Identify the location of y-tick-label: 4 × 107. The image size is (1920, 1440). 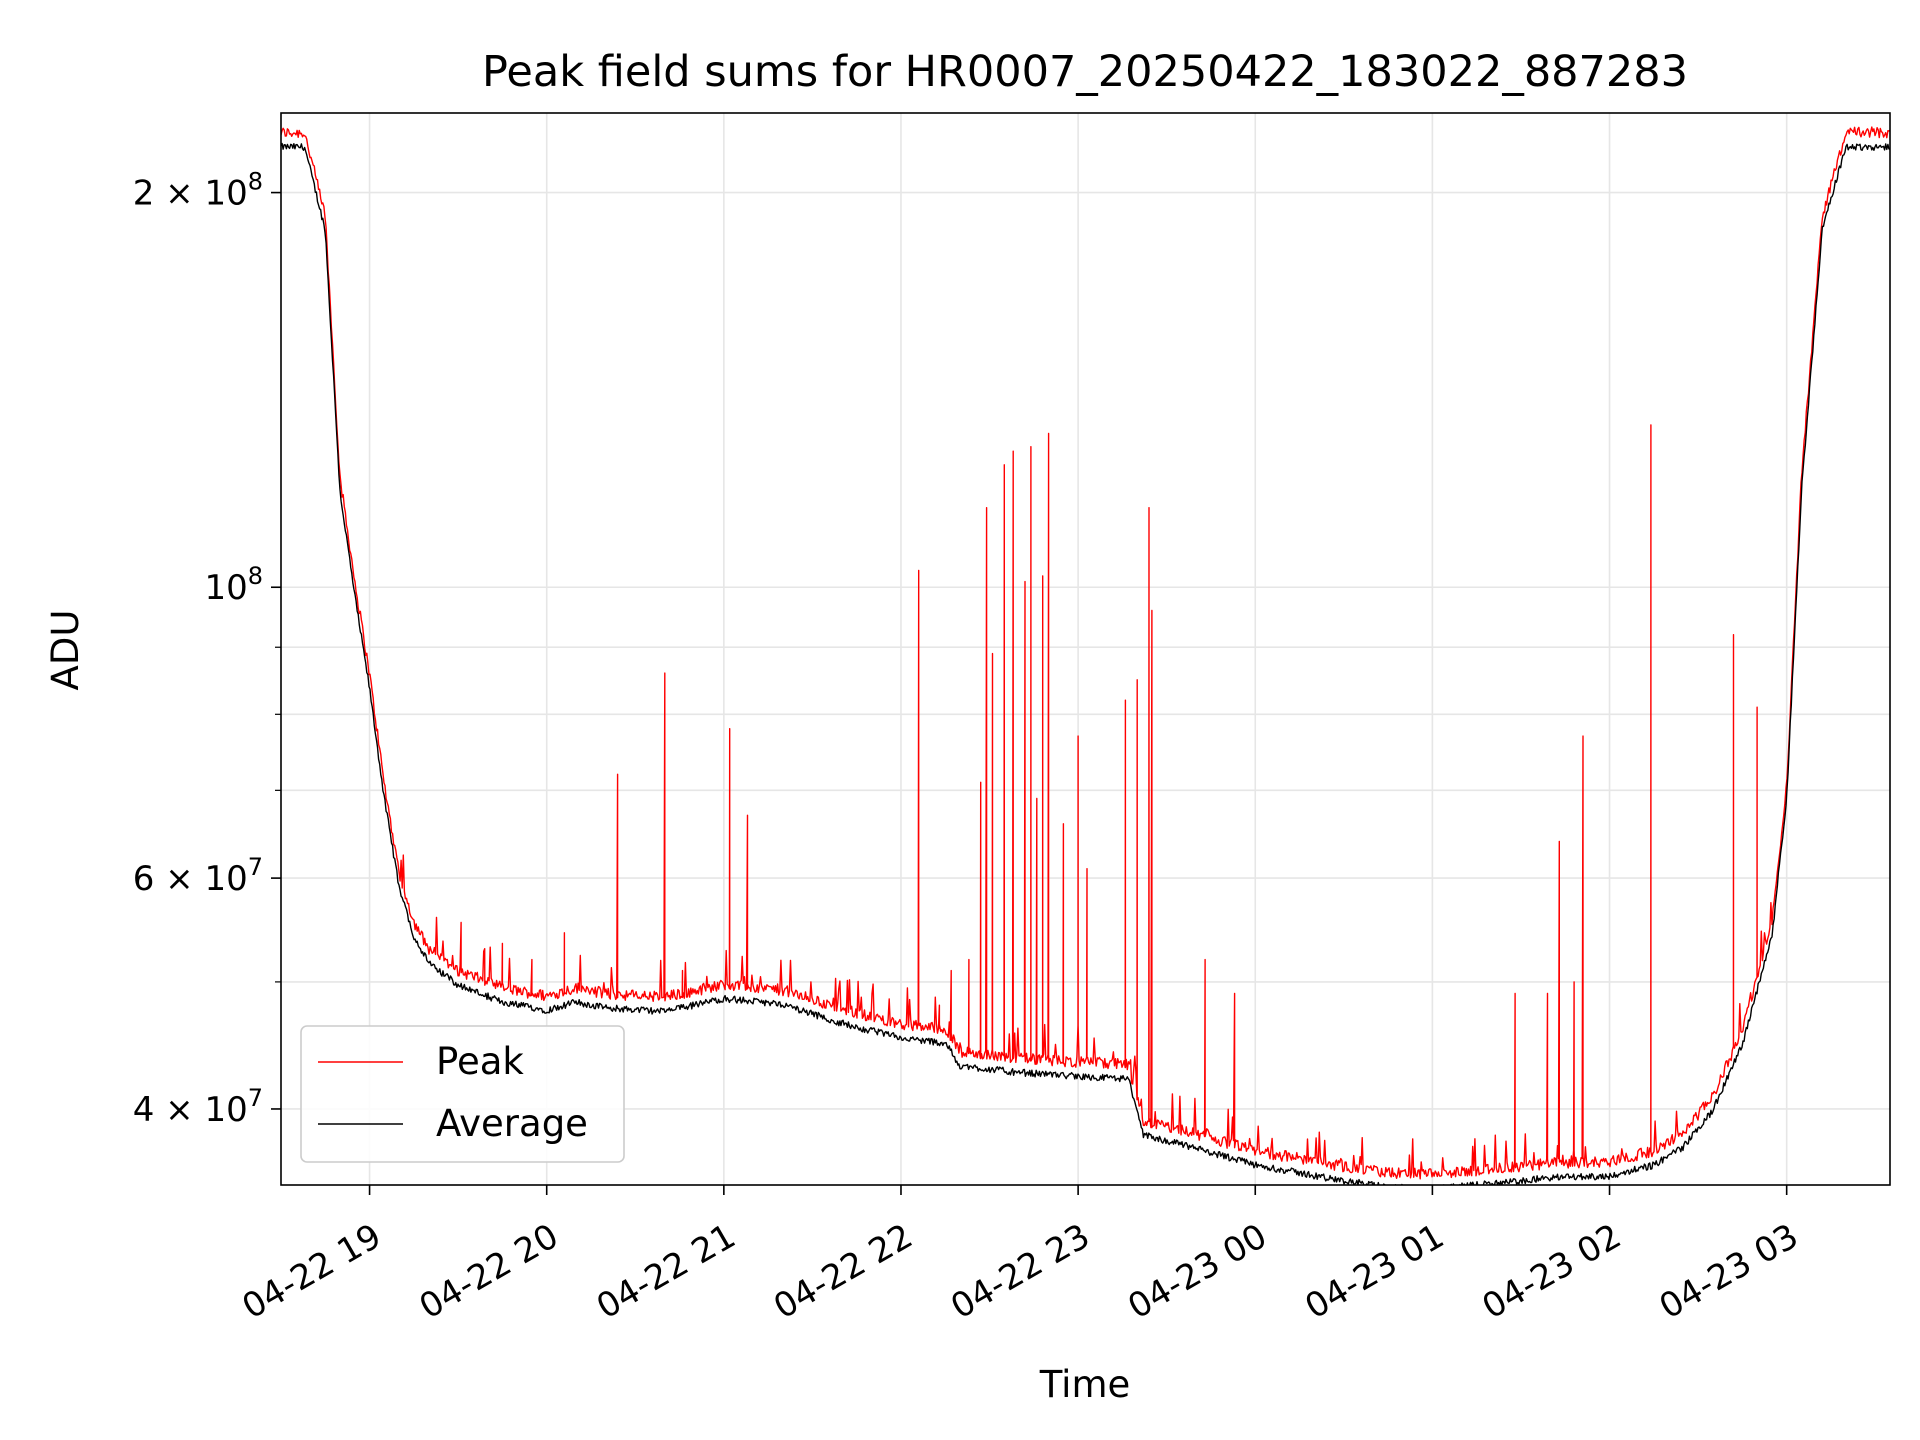
(198, 1107).